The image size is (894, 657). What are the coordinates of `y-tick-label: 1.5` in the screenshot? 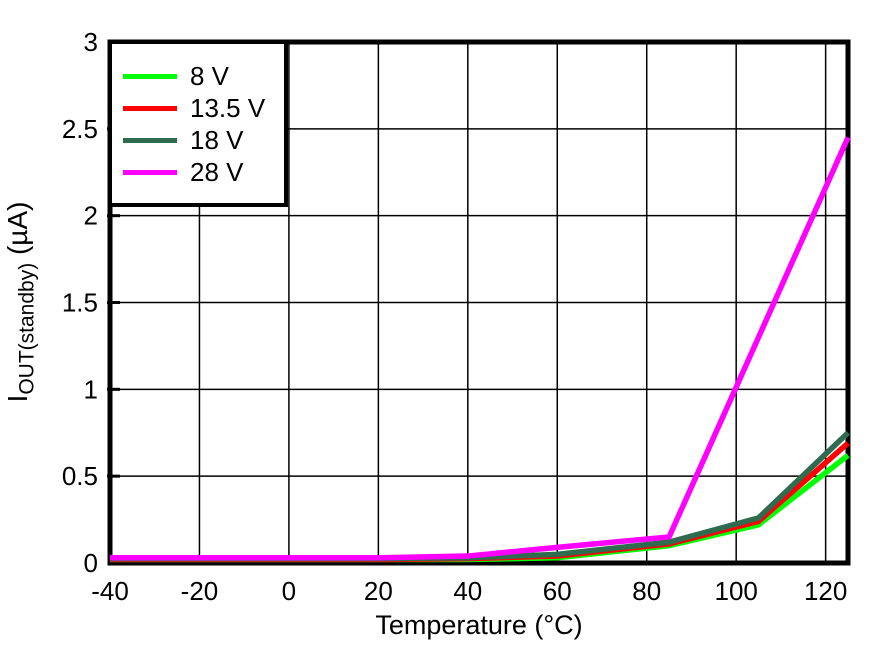 It's located at (80, 303).